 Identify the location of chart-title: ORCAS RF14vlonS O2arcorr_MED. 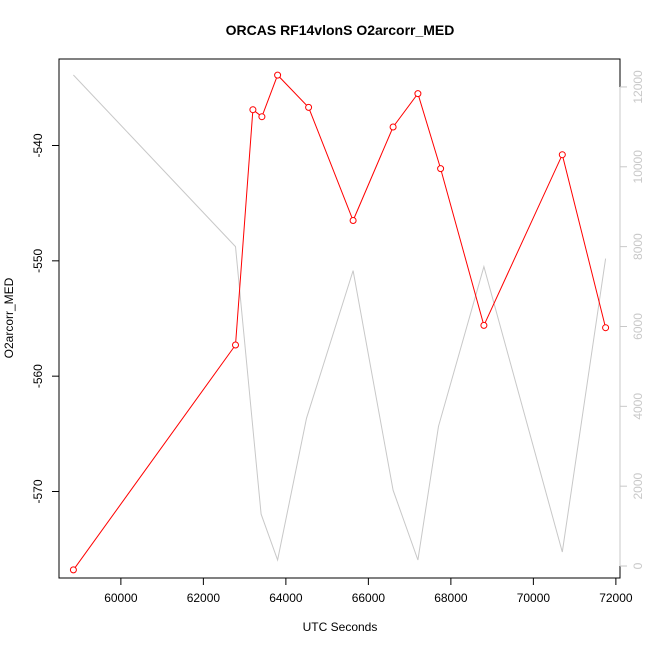
(340, 30).